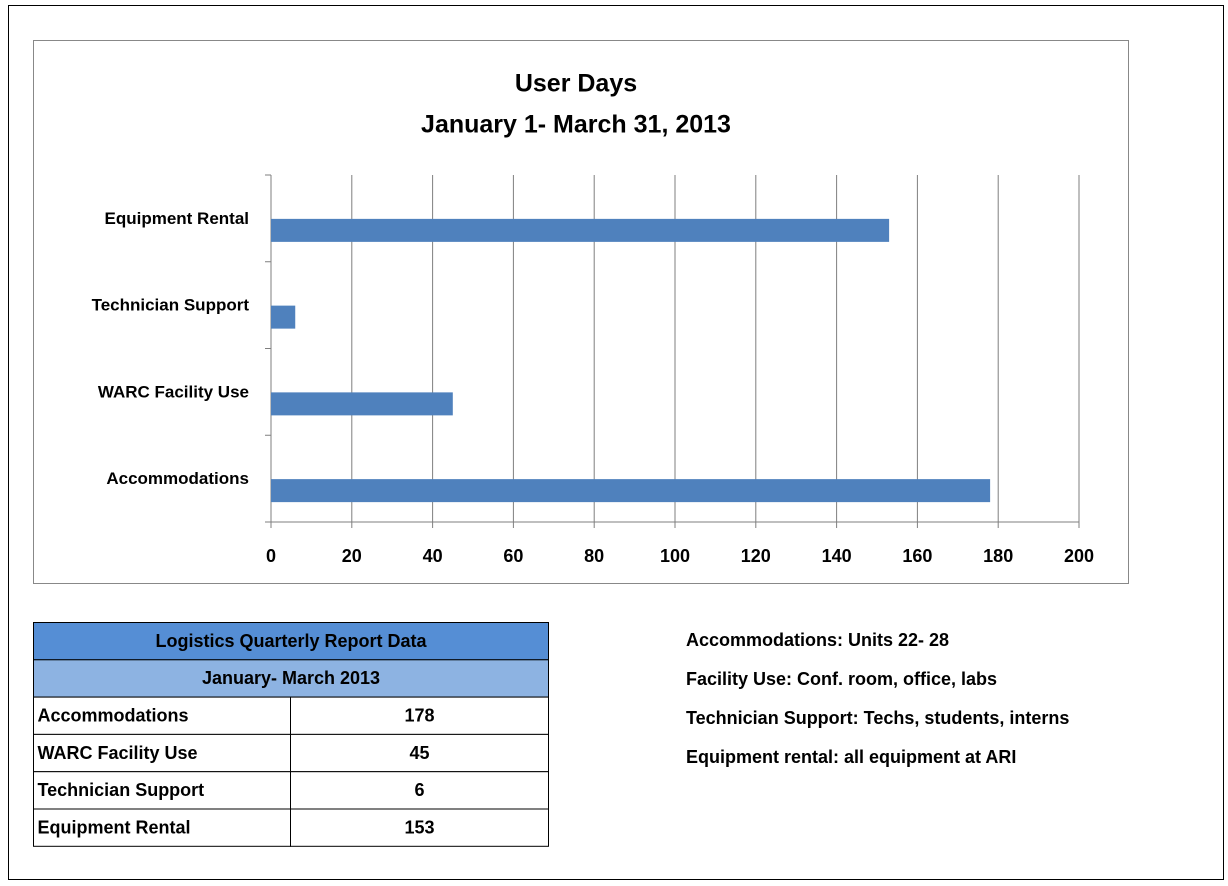 This screenshot has height=886, width=1228. I want to click on y-tick-label: WARC Facility Use, so click(173, 391).